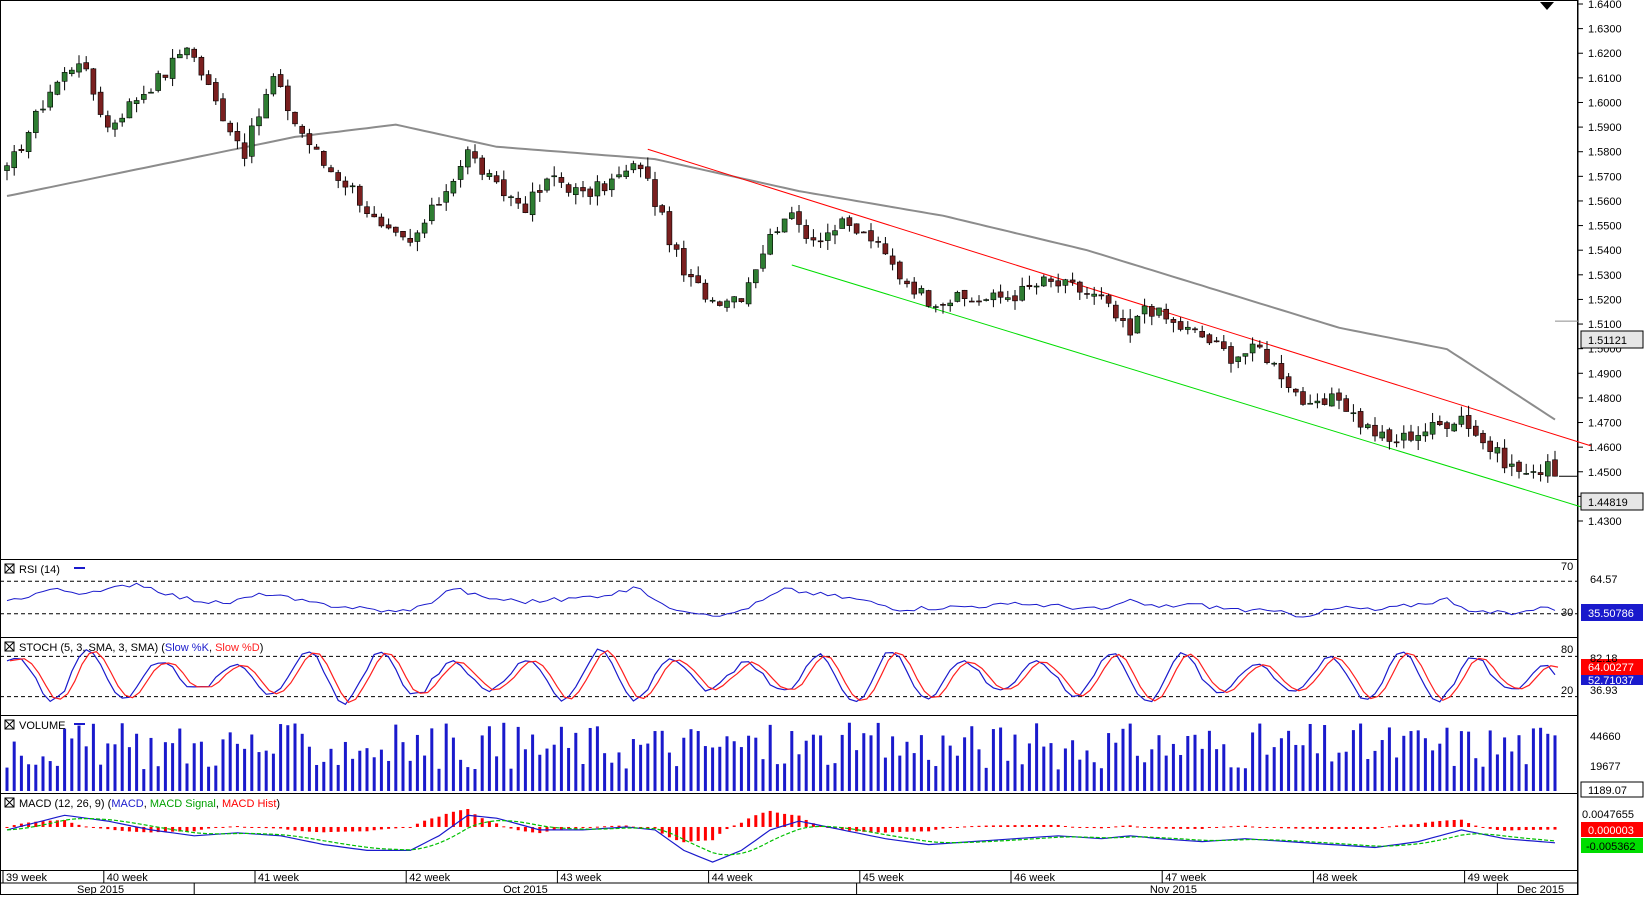 This screenshot has width=1651, height=900. I want to click on rsi-scale-label: 64.57, so click(1604, 580).